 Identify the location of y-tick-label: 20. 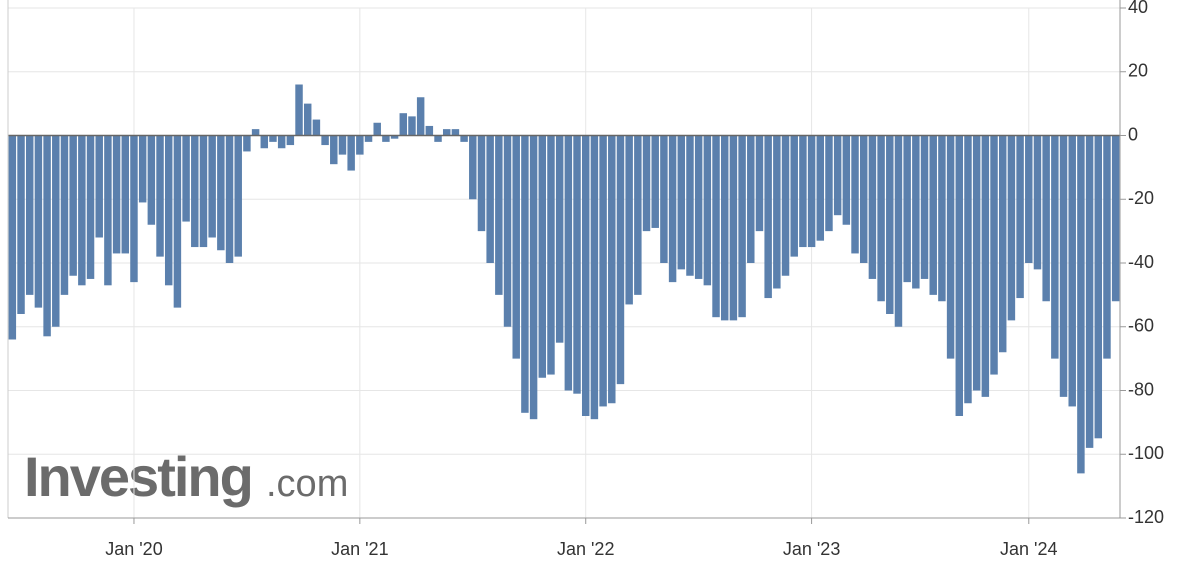
(1138, 71).